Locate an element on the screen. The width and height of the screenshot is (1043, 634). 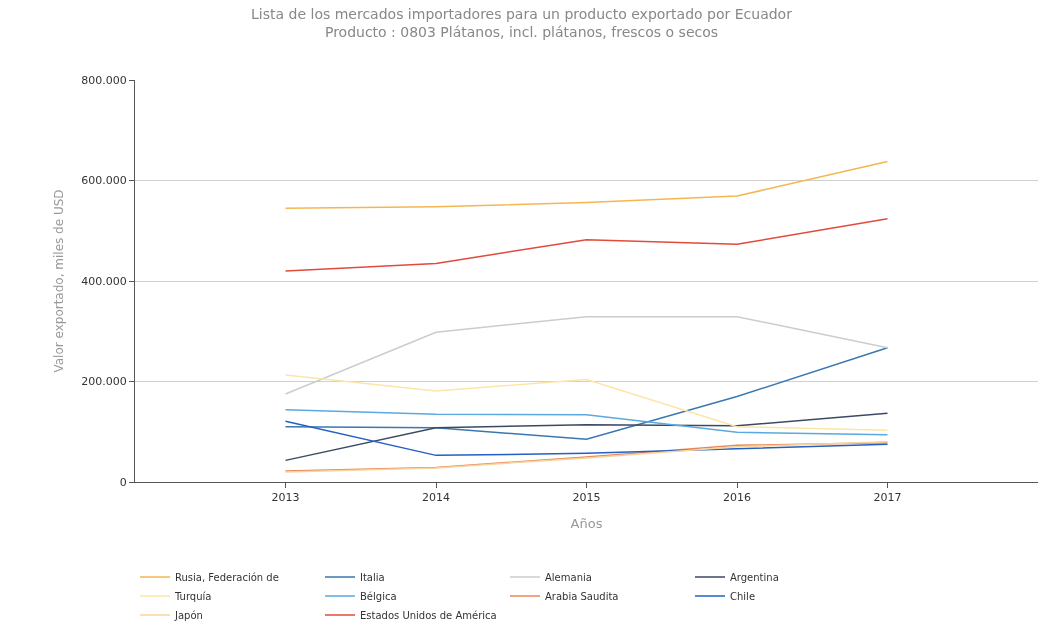
y-tick-label: 800.000 is located at coordinates (104, 80).